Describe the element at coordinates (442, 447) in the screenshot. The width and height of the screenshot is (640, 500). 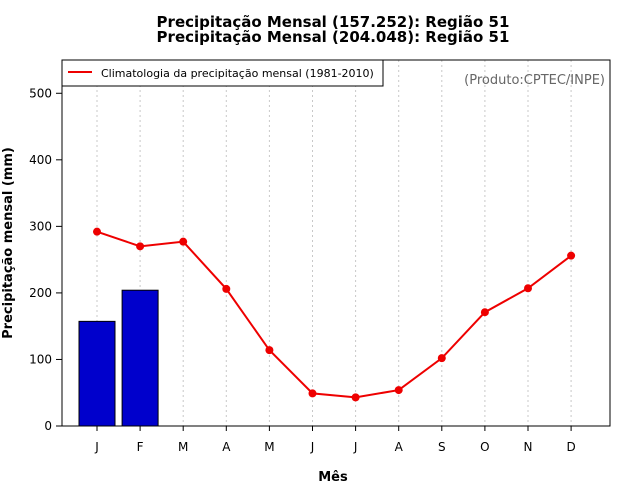
I see `x-tick-label: S` at that location.